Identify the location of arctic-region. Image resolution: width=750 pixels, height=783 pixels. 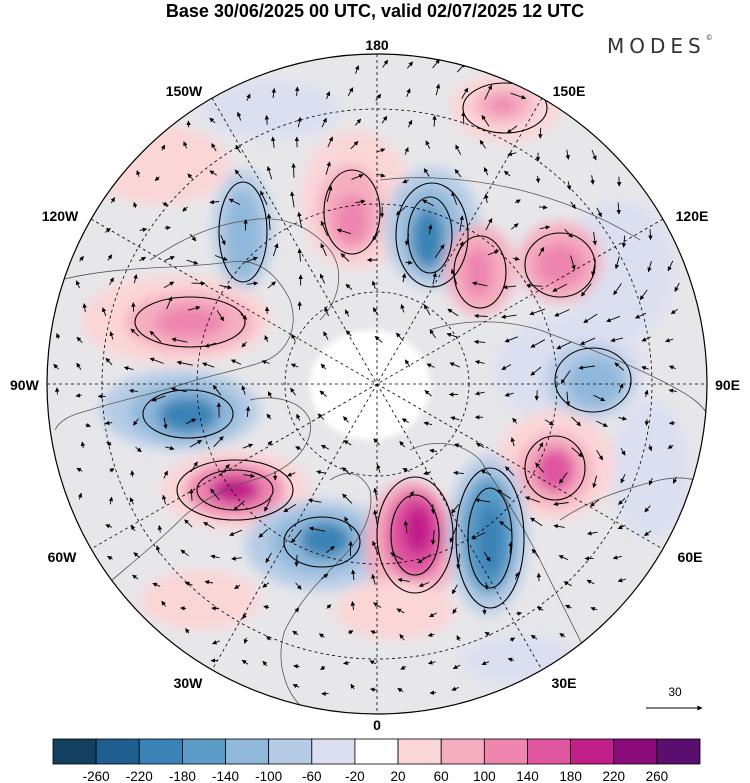
(370, 385).